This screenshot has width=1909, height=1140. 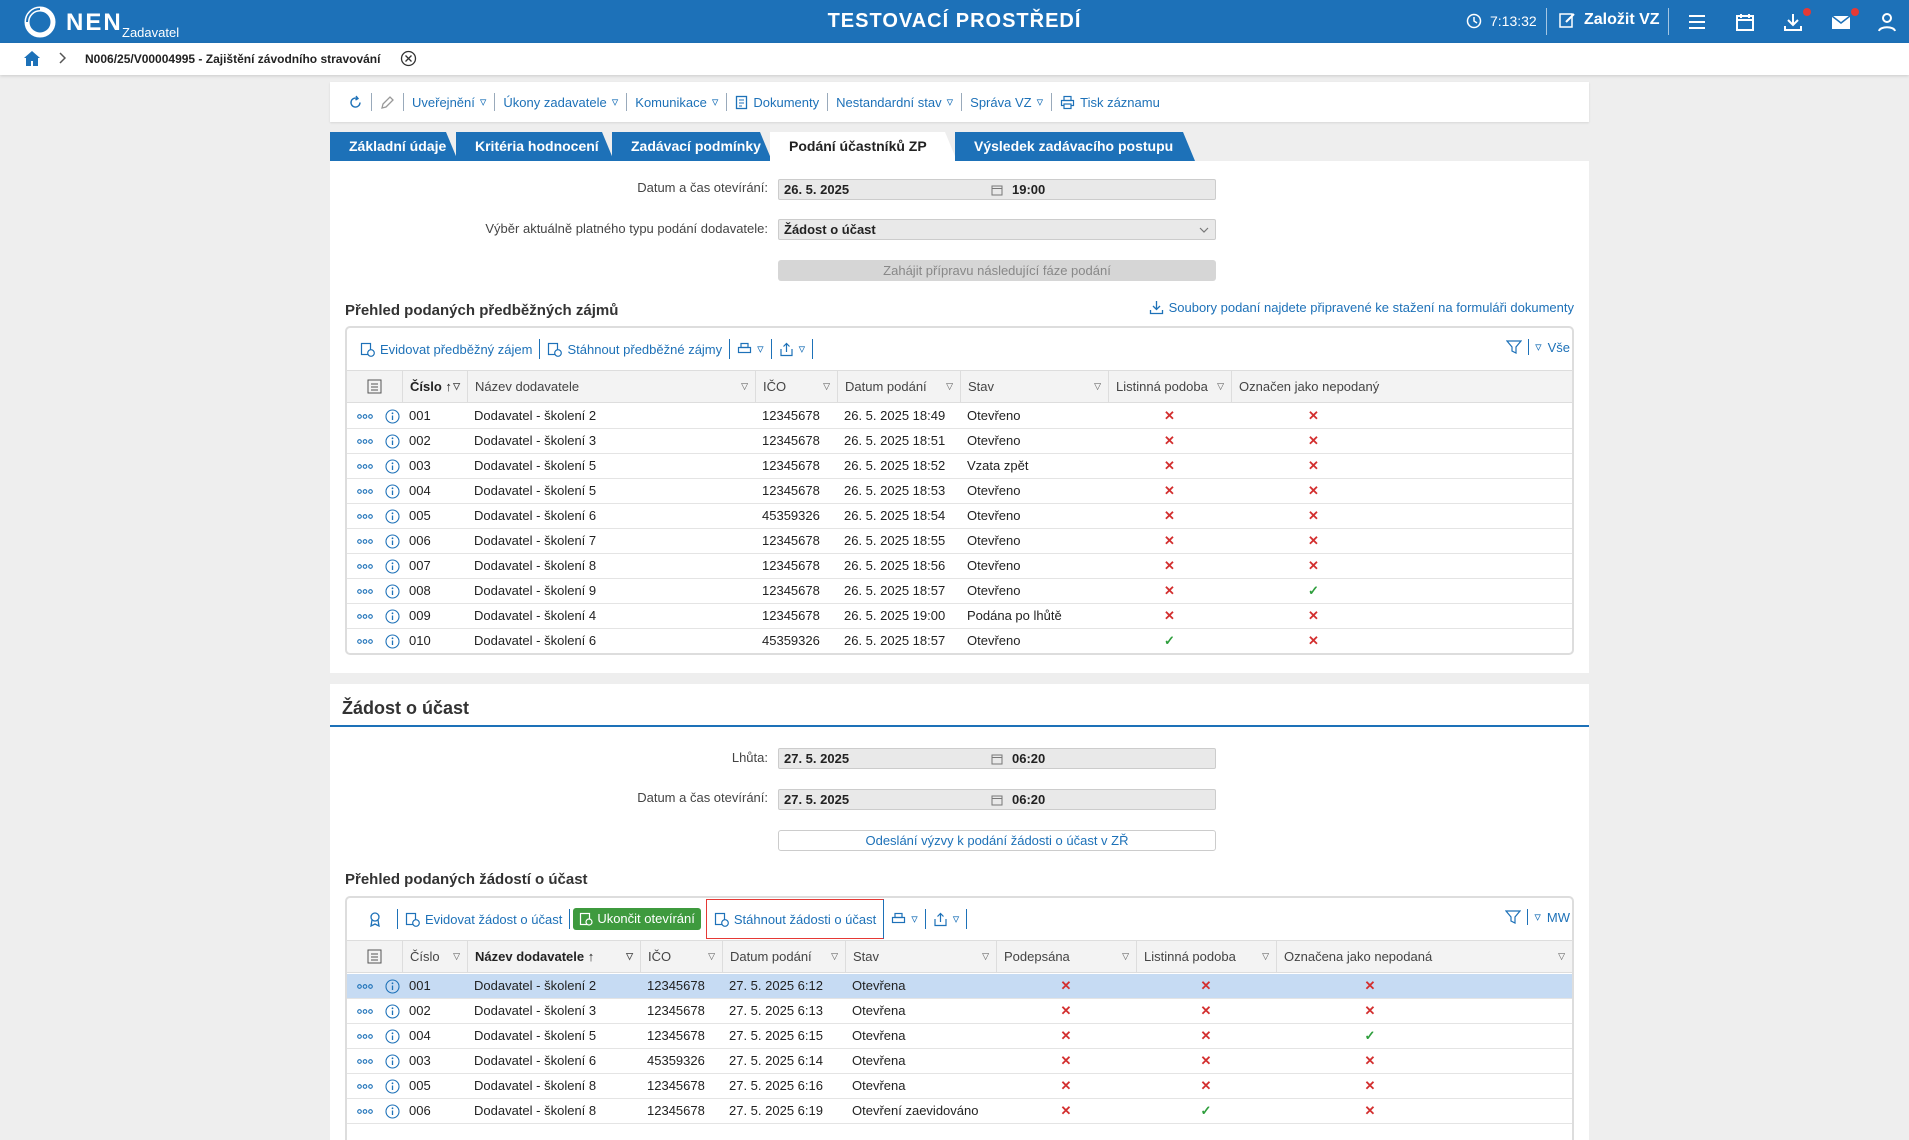 I want to click on home-icon, so click(x=32, y=58).